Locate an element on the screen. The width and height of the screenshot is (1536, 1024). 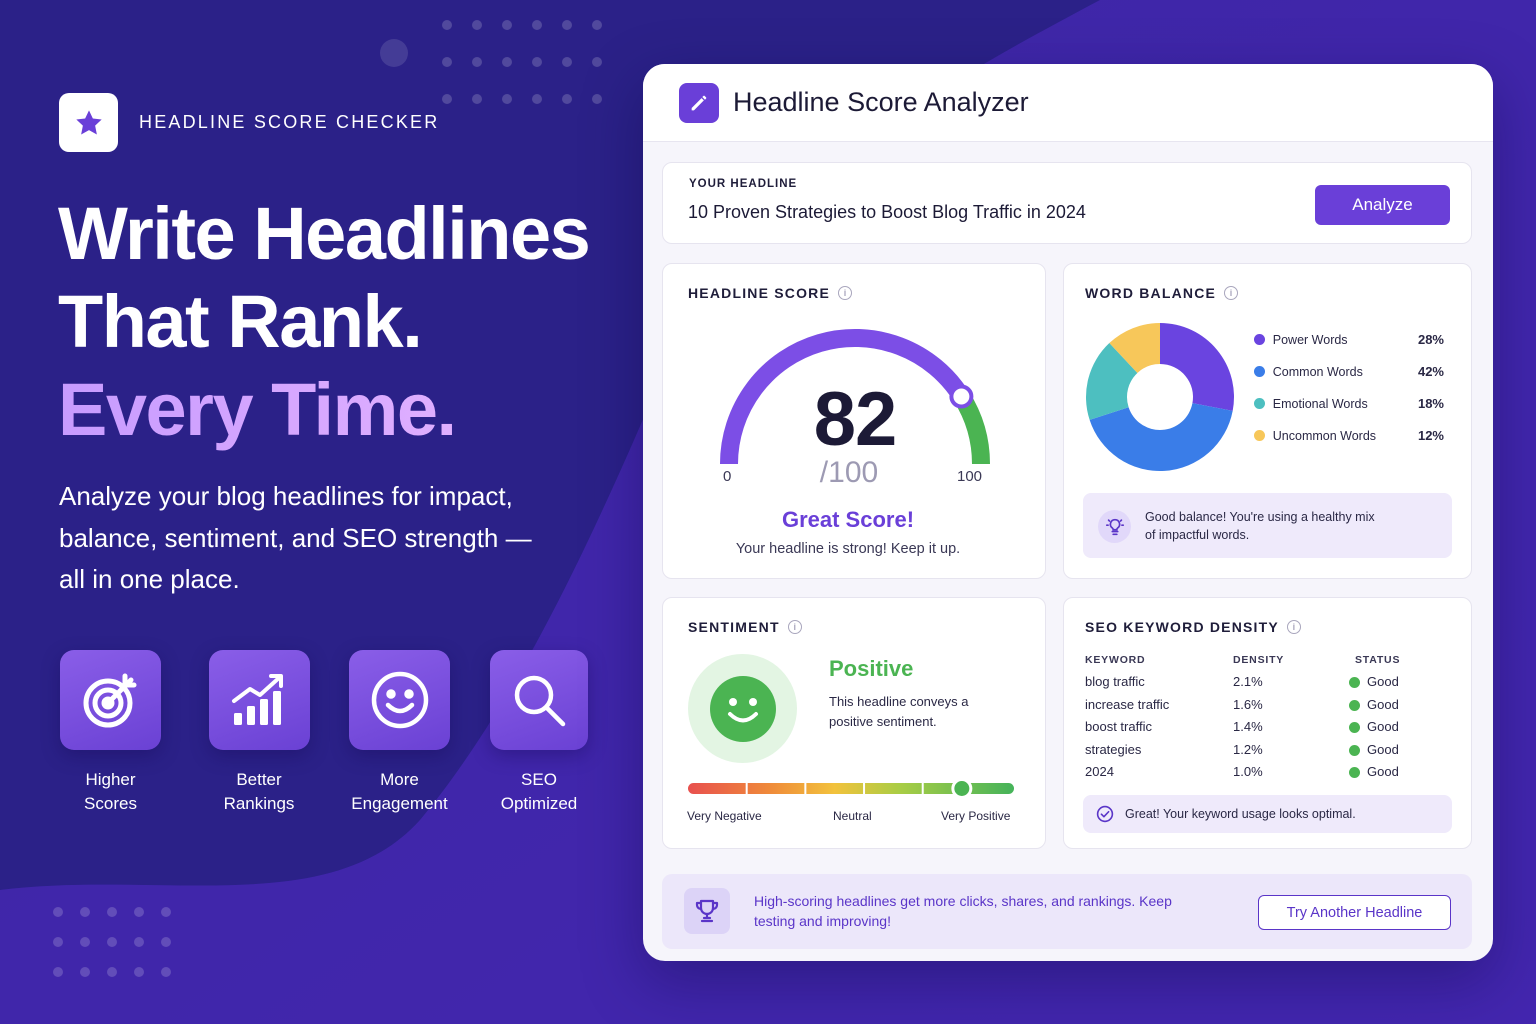
analyze-button: Analyze is located at coordinates (1382, 205).